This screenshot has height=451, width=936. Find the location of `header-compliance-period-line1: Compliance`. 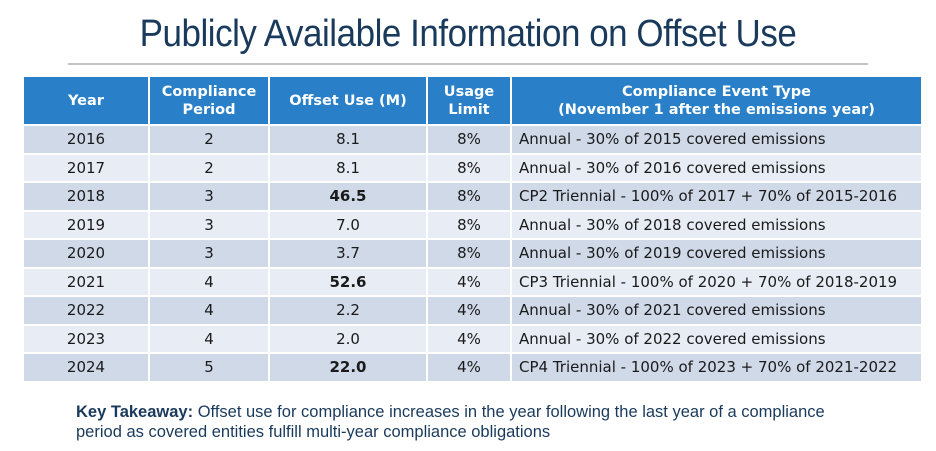

header-compliance-period-line1: Compliance is located at coordinates (209, 91).